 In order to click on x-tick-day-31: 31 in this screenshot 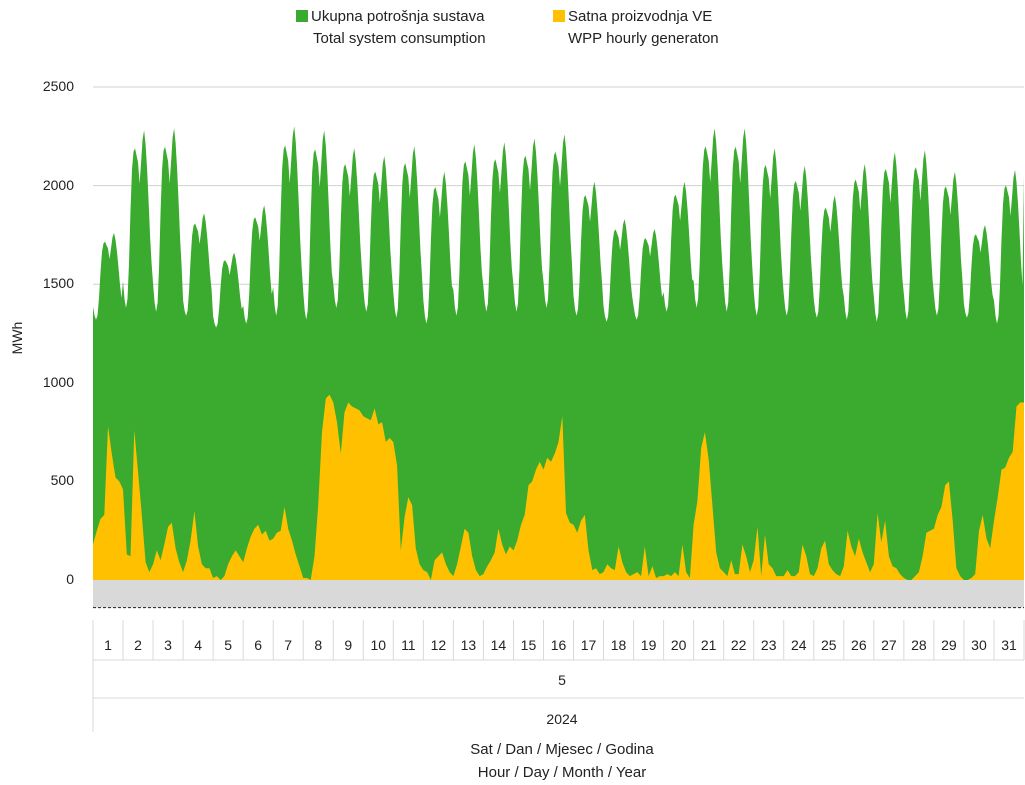, I will do `click(1009, 645)`.